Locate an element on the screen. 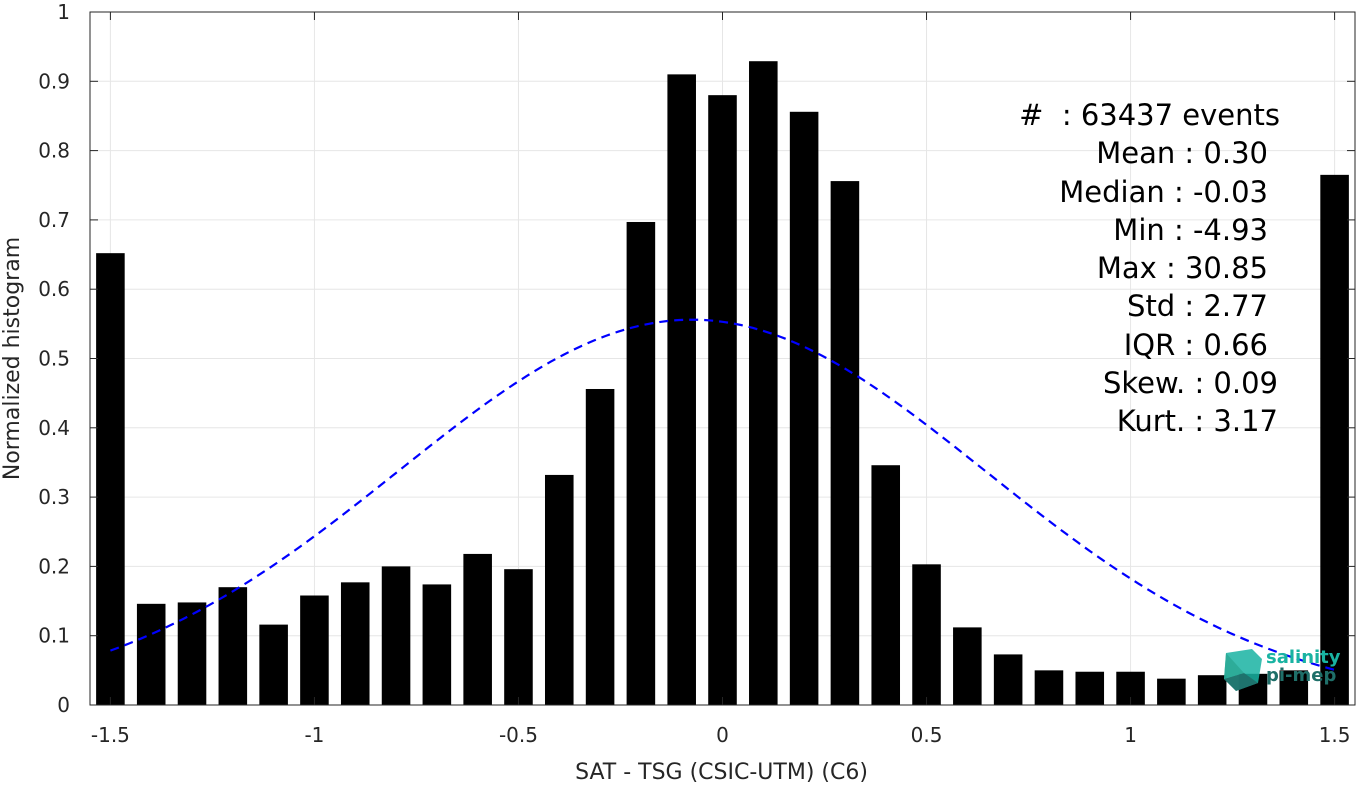 This screenshot has height=785, width=1367. stats-min: Min : -4.93 is located at coordinates (1190, 229).